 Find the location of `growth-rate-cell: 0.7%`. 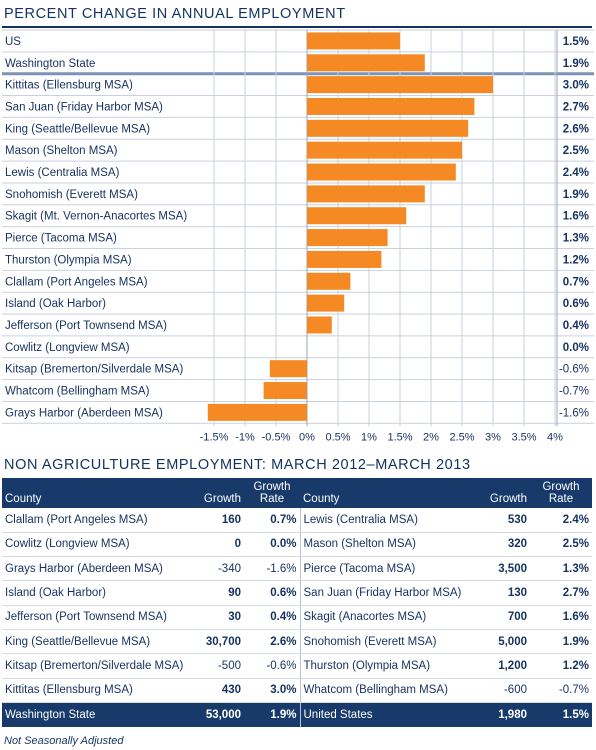

growth-rate-cell: 0.7% is located at coordinates (272, 520).